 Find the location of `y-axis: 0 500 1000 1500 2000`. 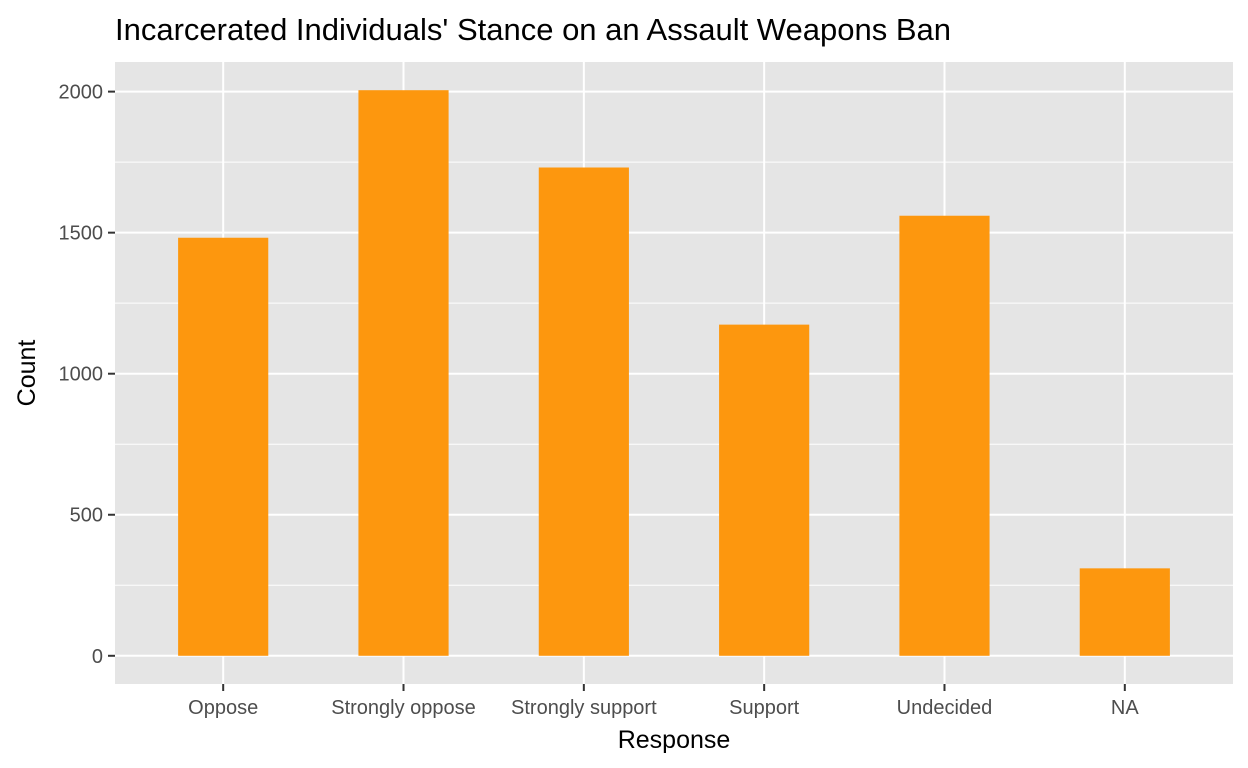

y-axis: 0 500 1000 1500 2000 is located at coordinates (87, 375).